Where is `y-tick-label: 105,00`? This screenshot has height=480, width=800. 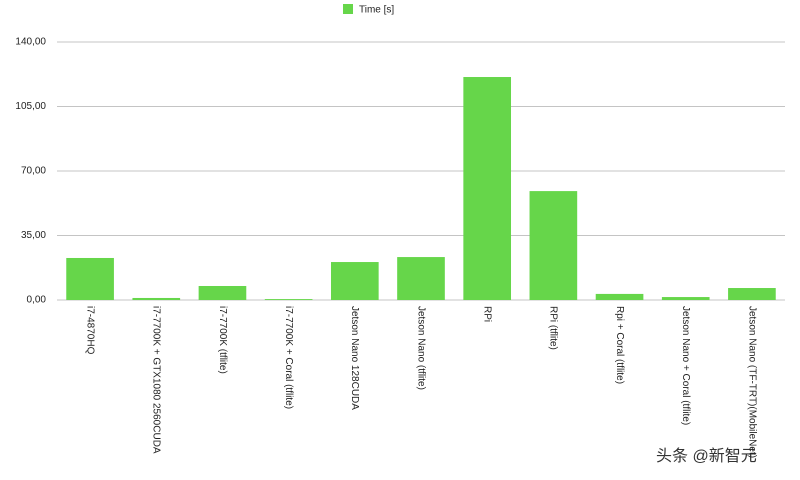
y-tick-label: 105,00 is located at coordinates (30, 106).